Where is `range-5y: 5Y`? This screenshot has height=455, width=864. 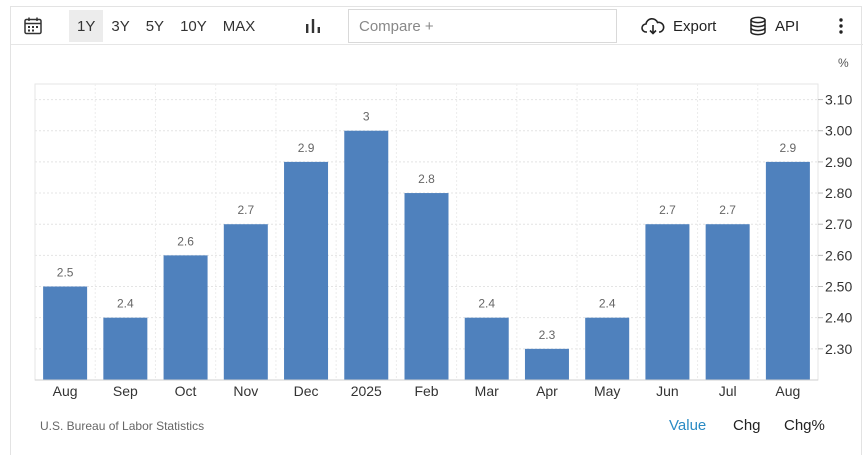
range-5y: 5Y is located at coordinates (155, 26).